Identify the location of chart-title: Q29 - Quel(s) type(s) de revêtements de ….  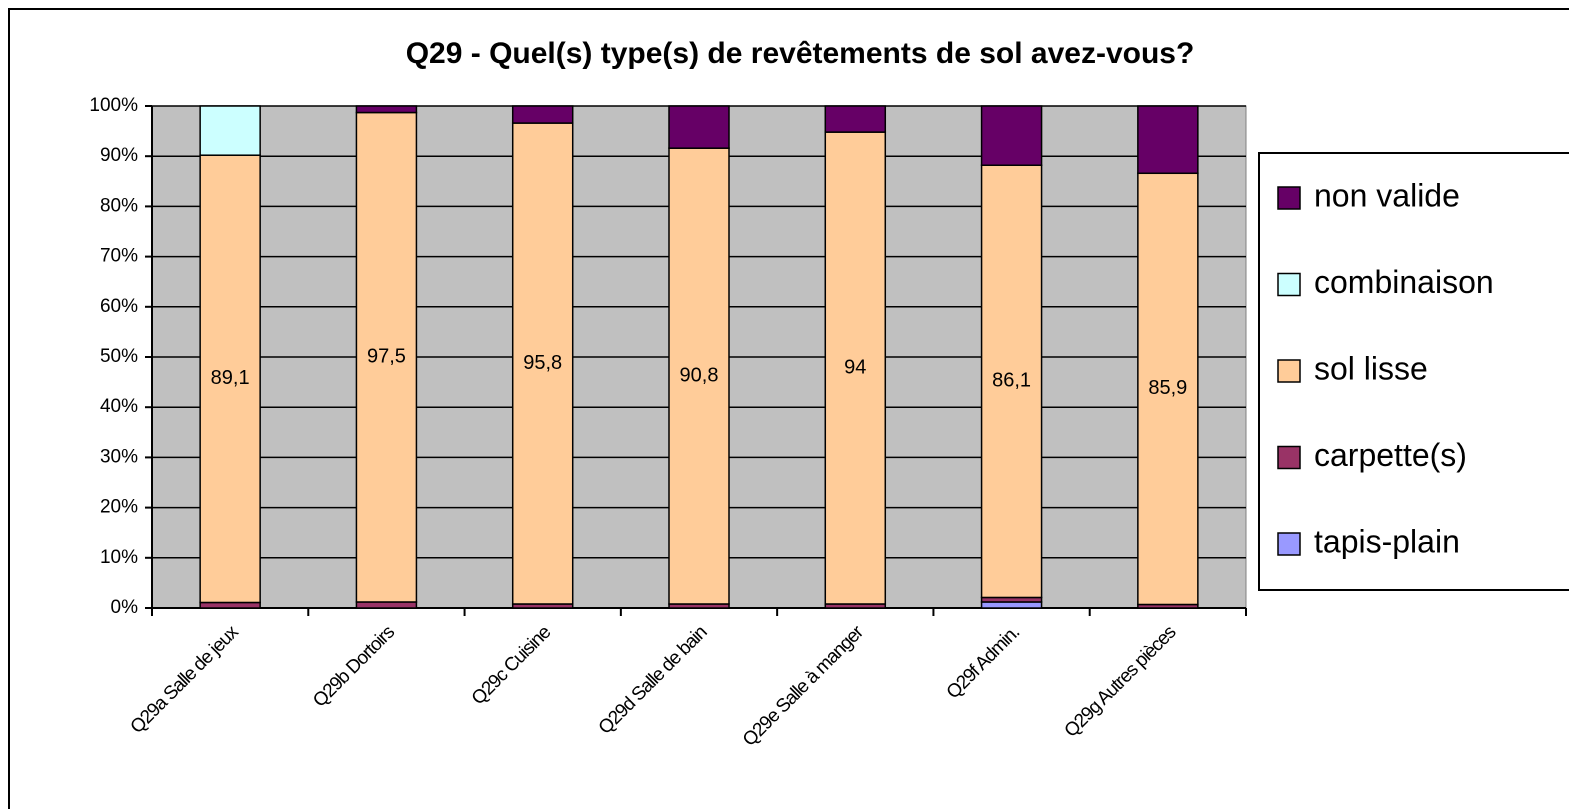
(800, 53).